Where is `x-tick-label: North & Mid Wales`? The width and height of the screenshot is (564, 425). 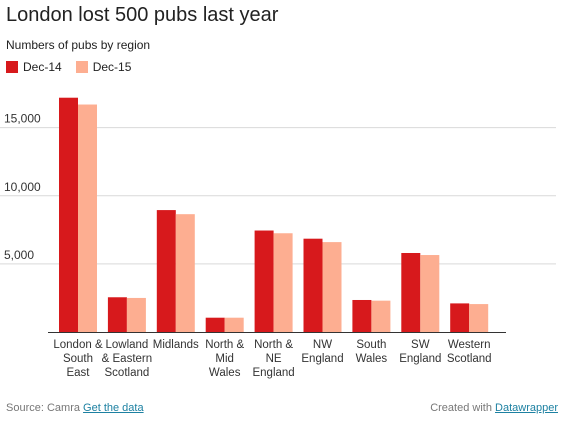 x-tick-label: North & Mid Wales is located at coordinates (224, 359).